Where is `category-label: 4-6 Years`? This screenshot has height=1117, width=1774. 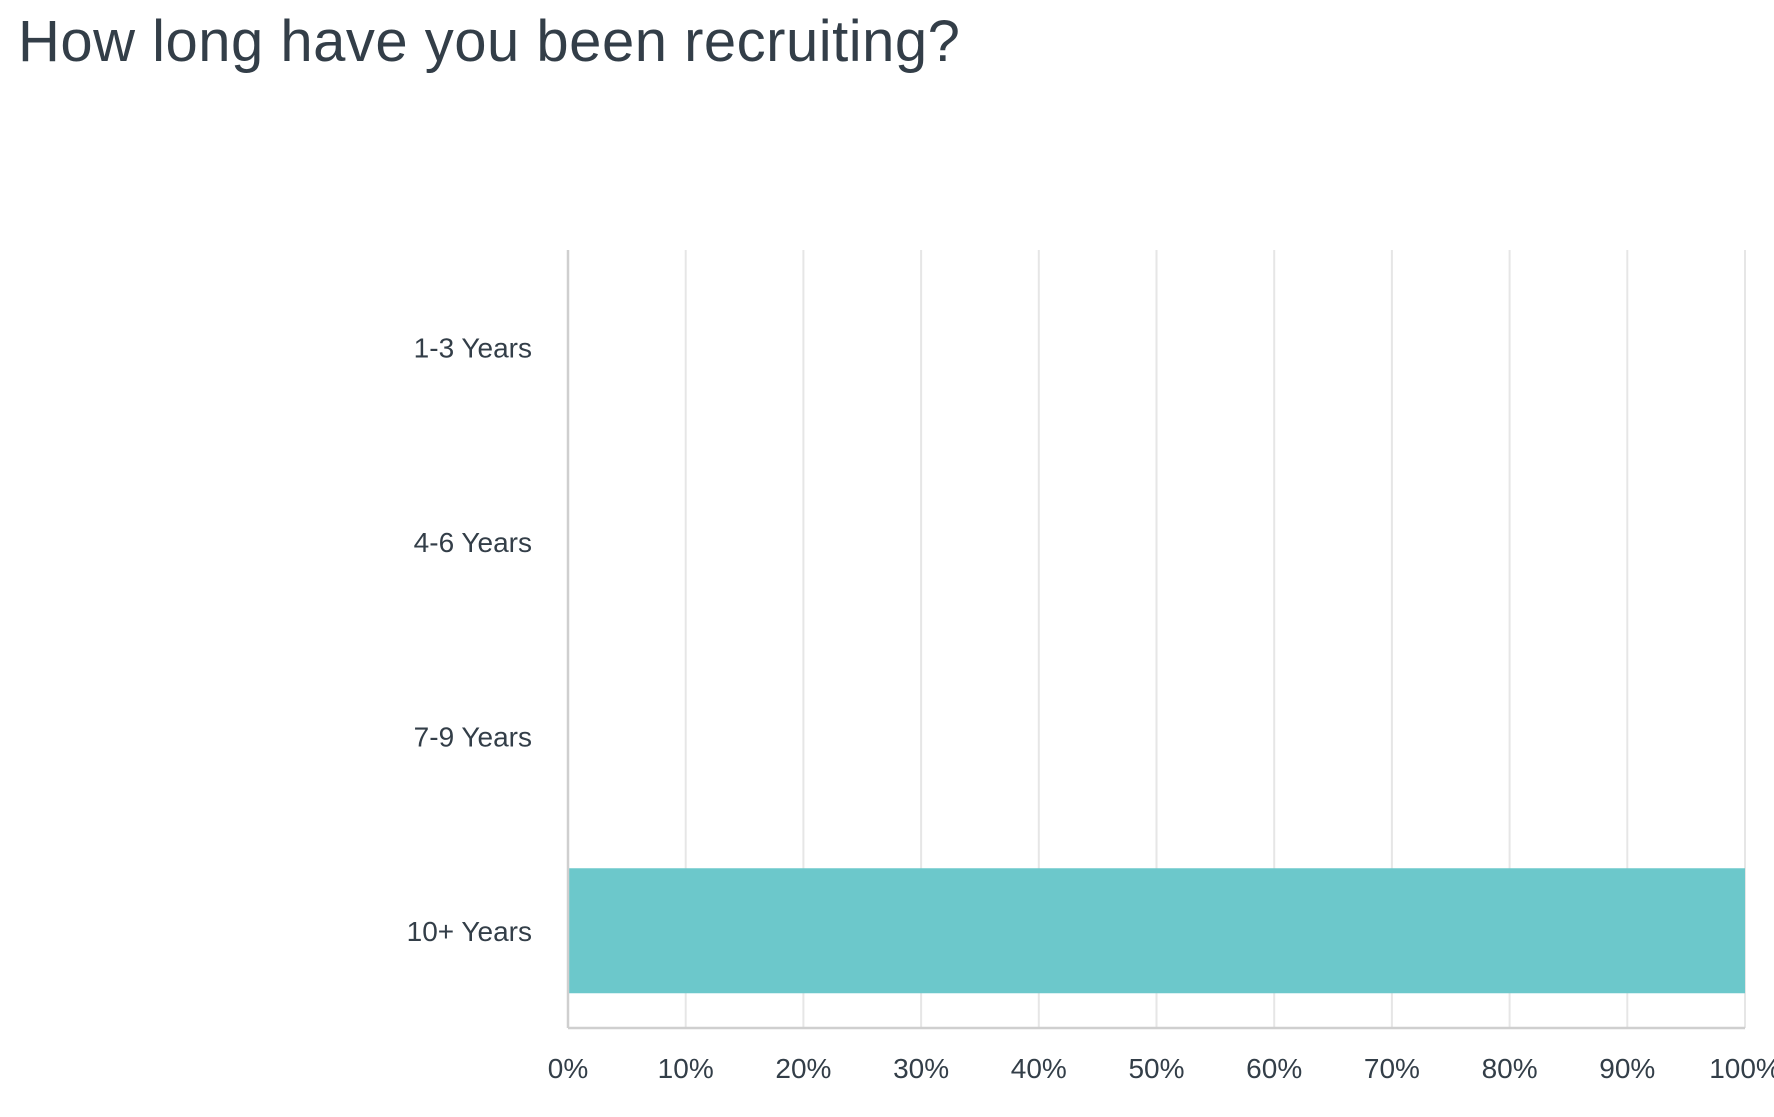
category-label: 4-6 Years is located at coordinates (473, 542).